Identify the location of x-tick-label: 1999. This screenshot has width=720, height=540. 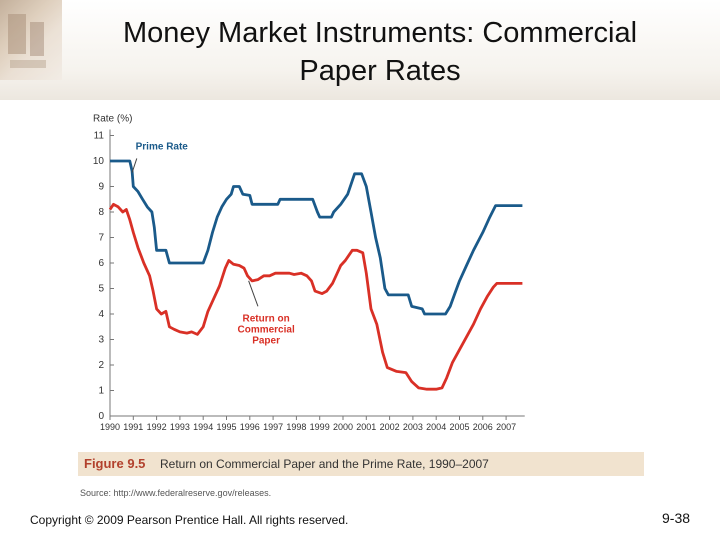
(320, 427).